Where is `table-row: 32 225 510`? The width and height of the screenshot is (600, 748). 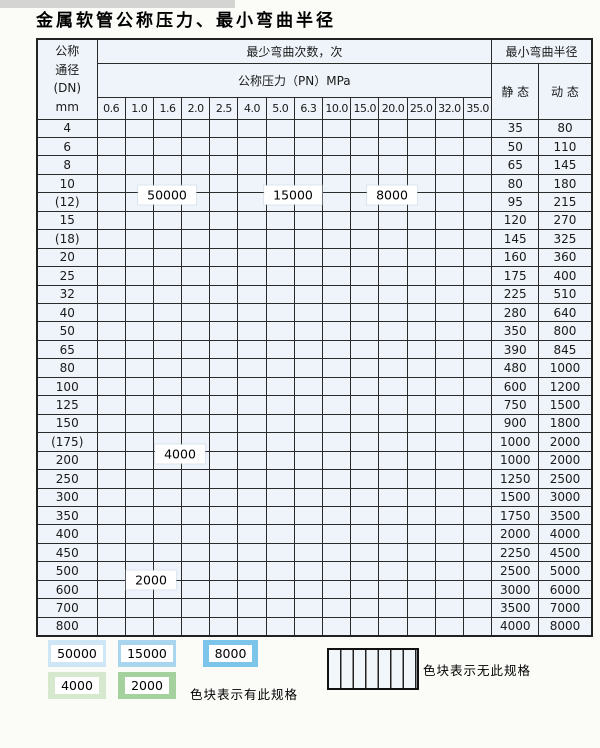
table-row: 32 225 510 is located at coordinates (314, 294).